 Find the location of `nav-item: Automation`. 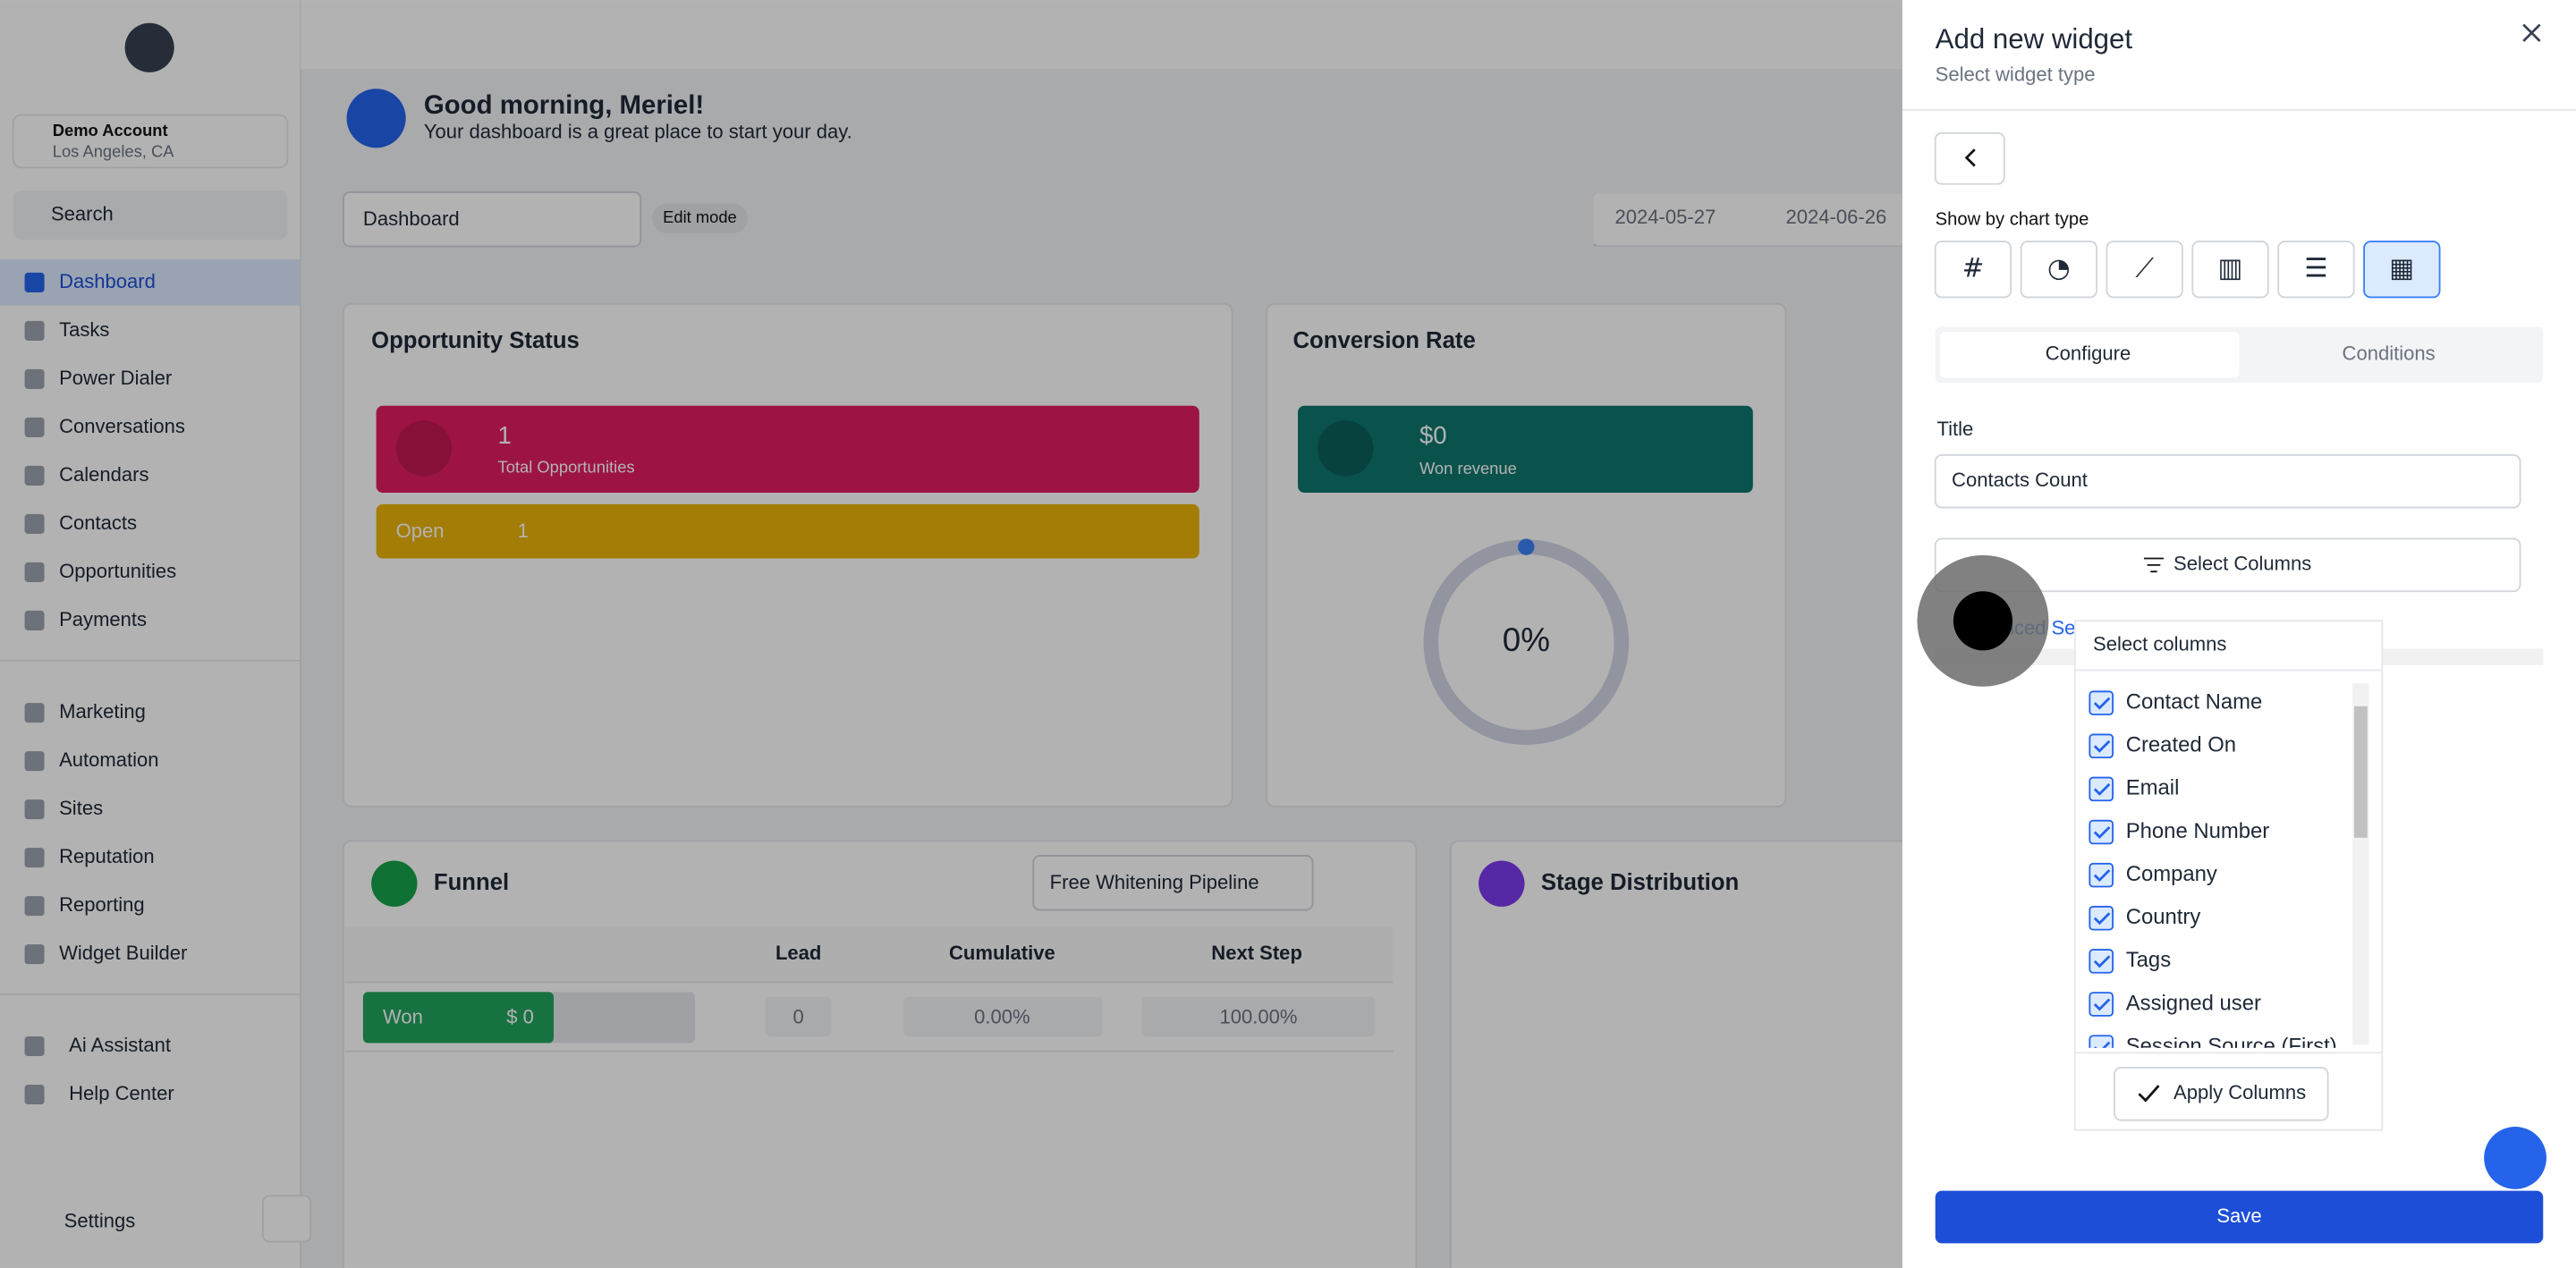

nav-item: Automation is located at coordinates (108, 759).